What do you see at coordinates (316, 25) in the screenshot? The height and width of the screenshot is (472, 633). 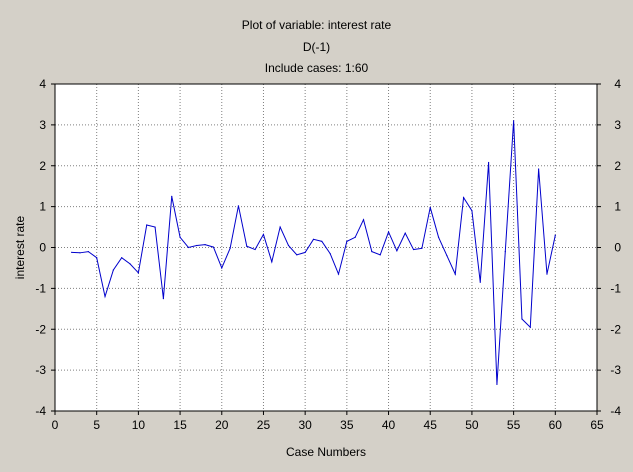 I see `chart-title: Plot of variable: interest rate` at bounding box center [316, 25].